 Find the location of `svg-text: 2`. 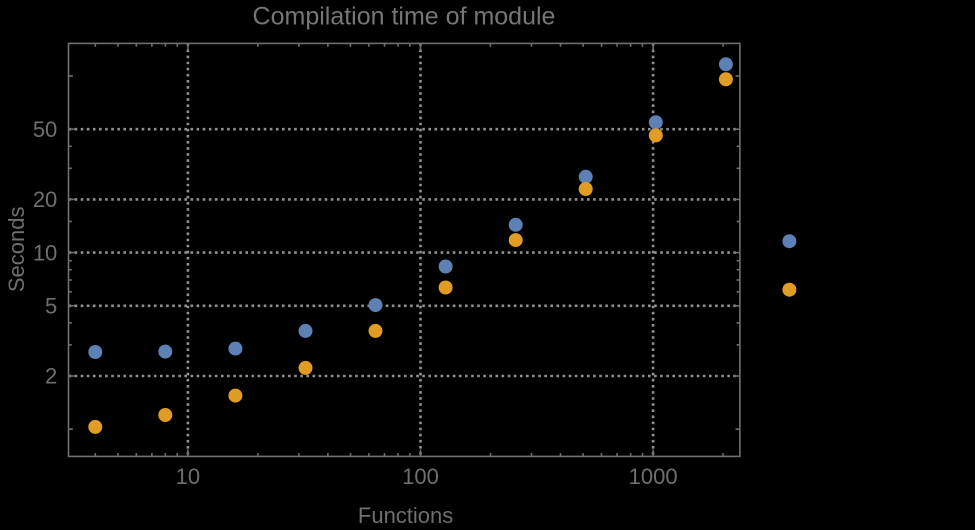

svg-text: 2 is located at coordinates (51, 376).